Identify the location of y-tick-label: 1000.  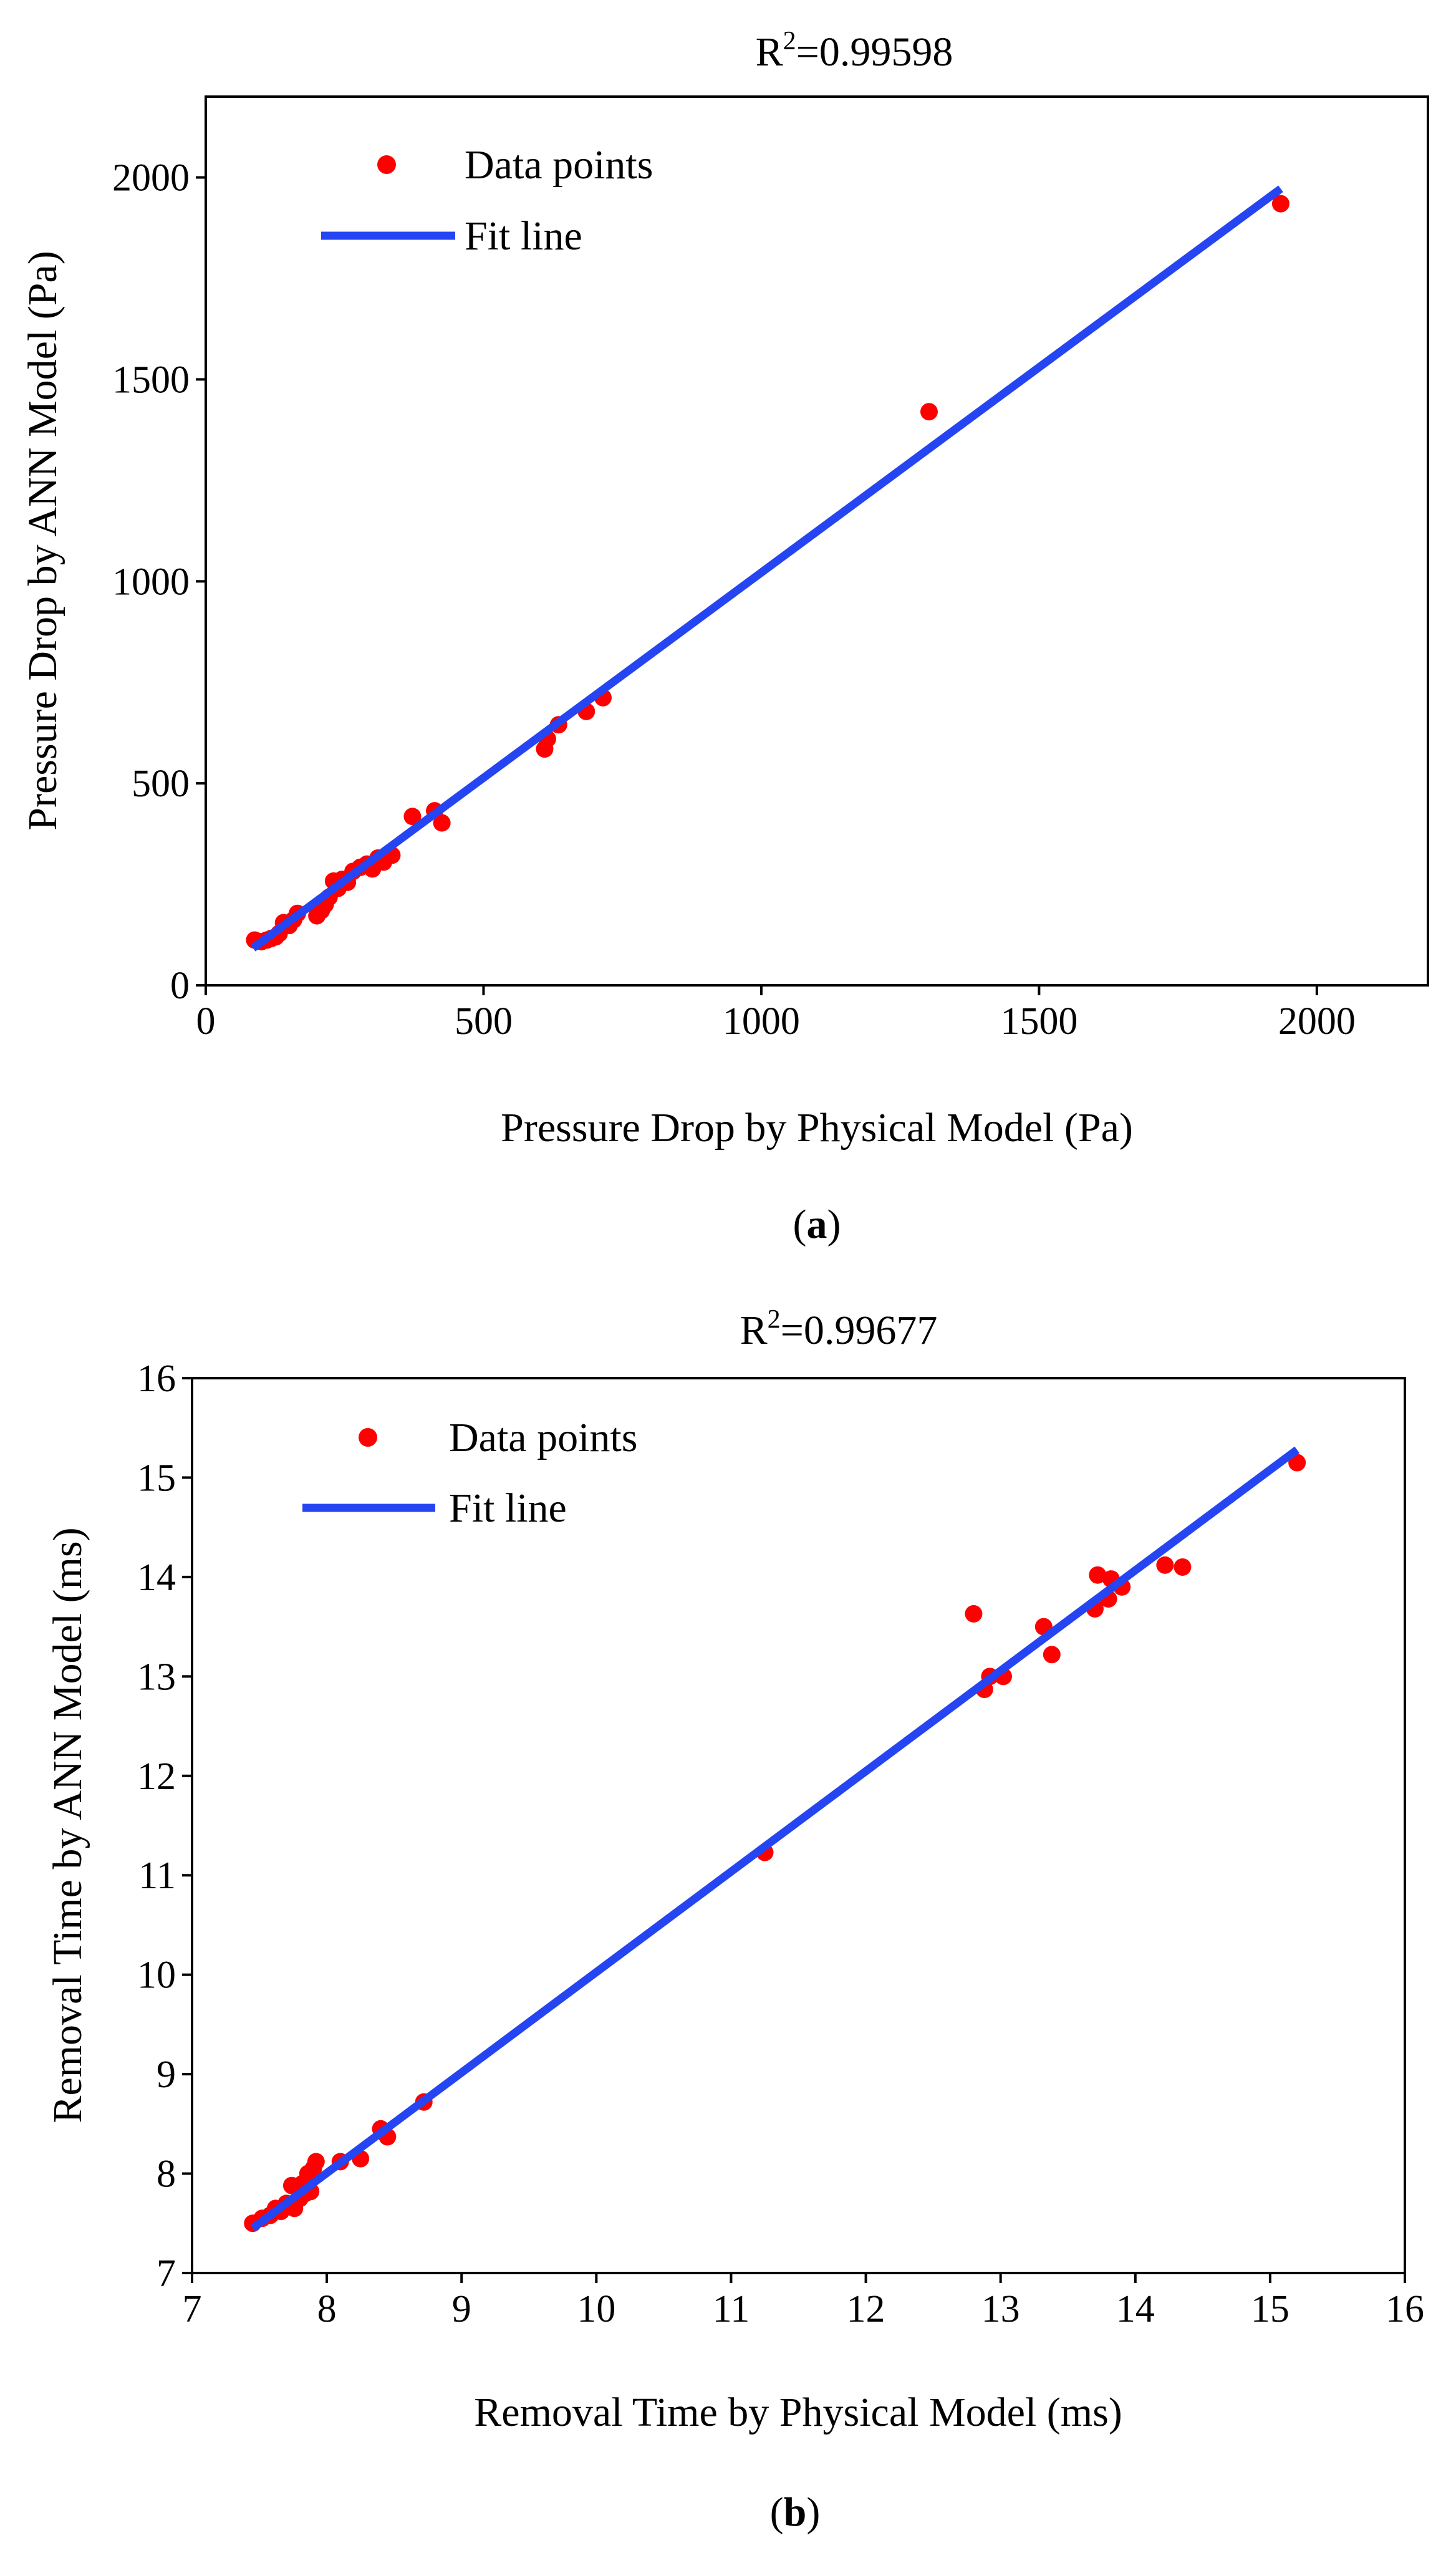
(151, 582).